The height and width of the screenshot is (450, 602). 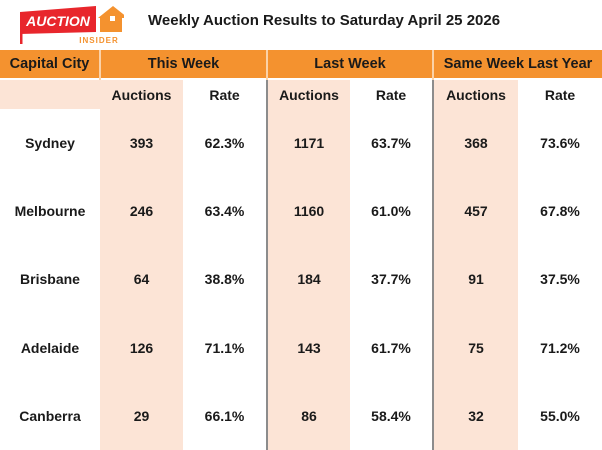 What do you see at coordinates (50, 279) in the screenshot?
I see `city-cell: Brisbane` at bounding box center [50, 279].